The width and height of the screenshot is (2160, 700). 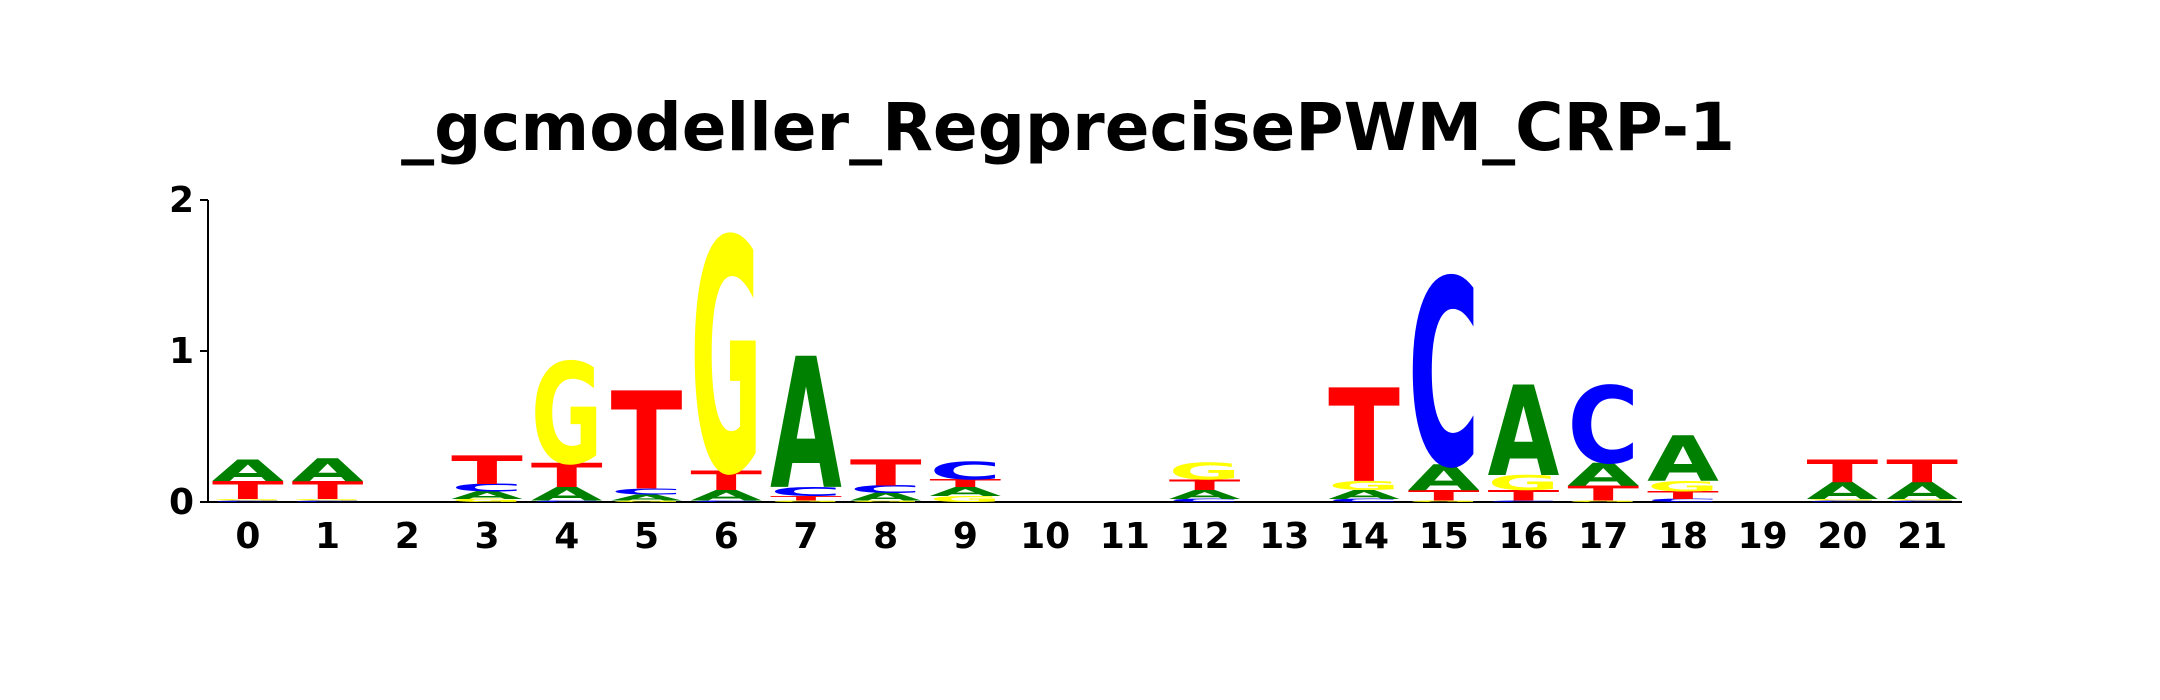 What do you see at coordinates (1125, 536) in the screenshot?
I see `x-tick-label: 11` at bounding box center [1125, 536].